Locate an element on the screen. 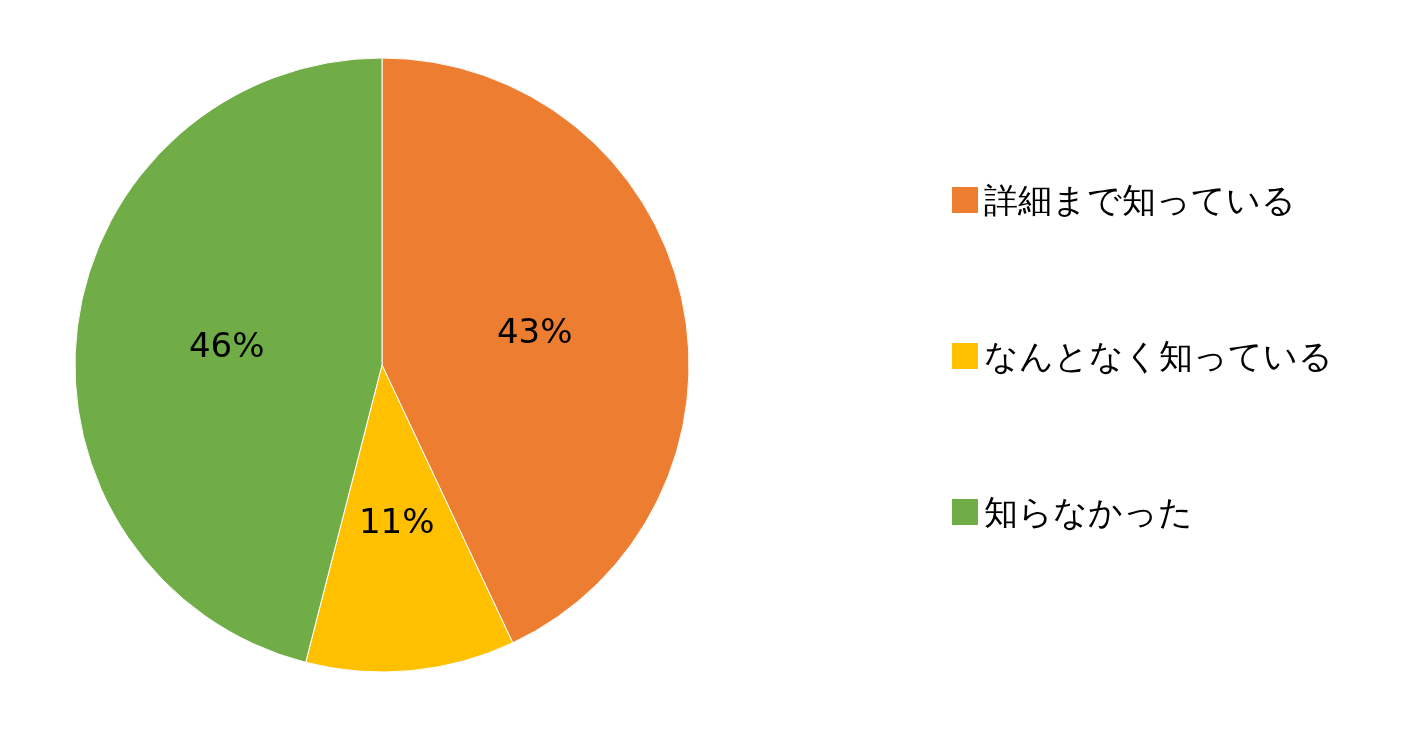 The width and height of the screenshot is (1421, 731). legend-label: なんとなく知っている is located at coordinates (1158, 356).